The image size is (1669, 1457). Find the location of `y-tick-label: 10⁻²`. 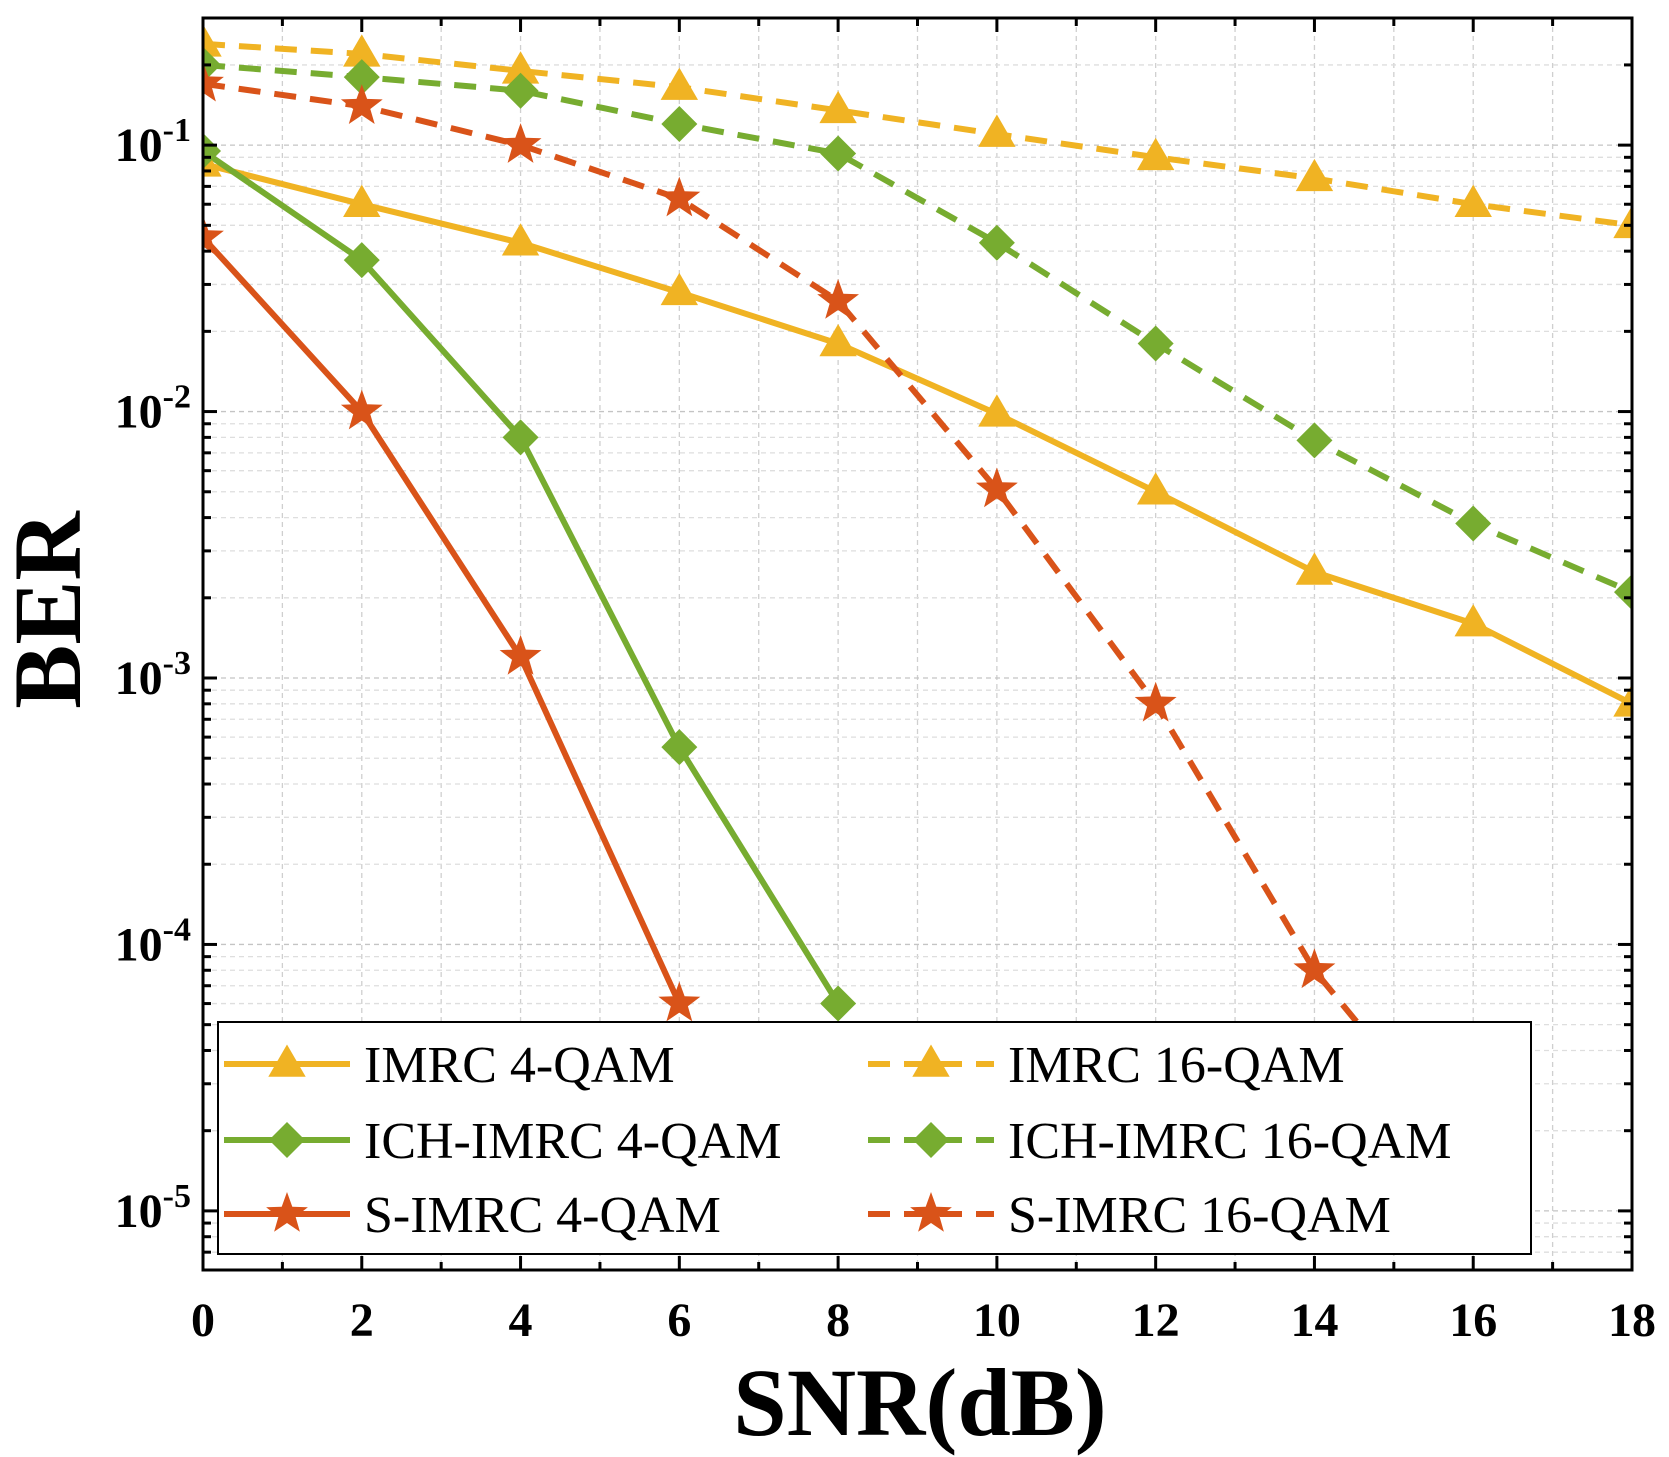

y-tick-label: 10⁻² is located at coordinates (153, 409).